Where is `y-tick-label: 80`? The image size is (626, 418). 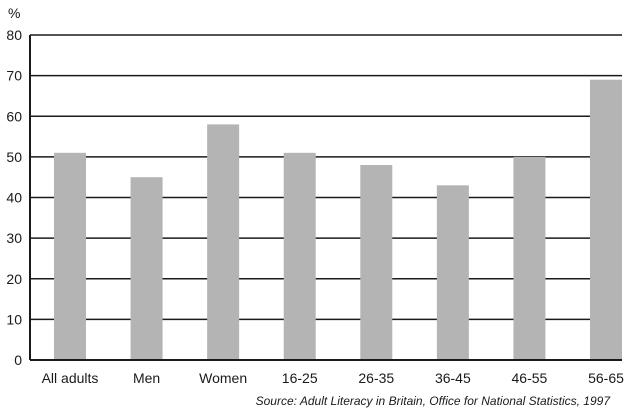 y-tick-label: 80 is located at coordinates (14, 35).